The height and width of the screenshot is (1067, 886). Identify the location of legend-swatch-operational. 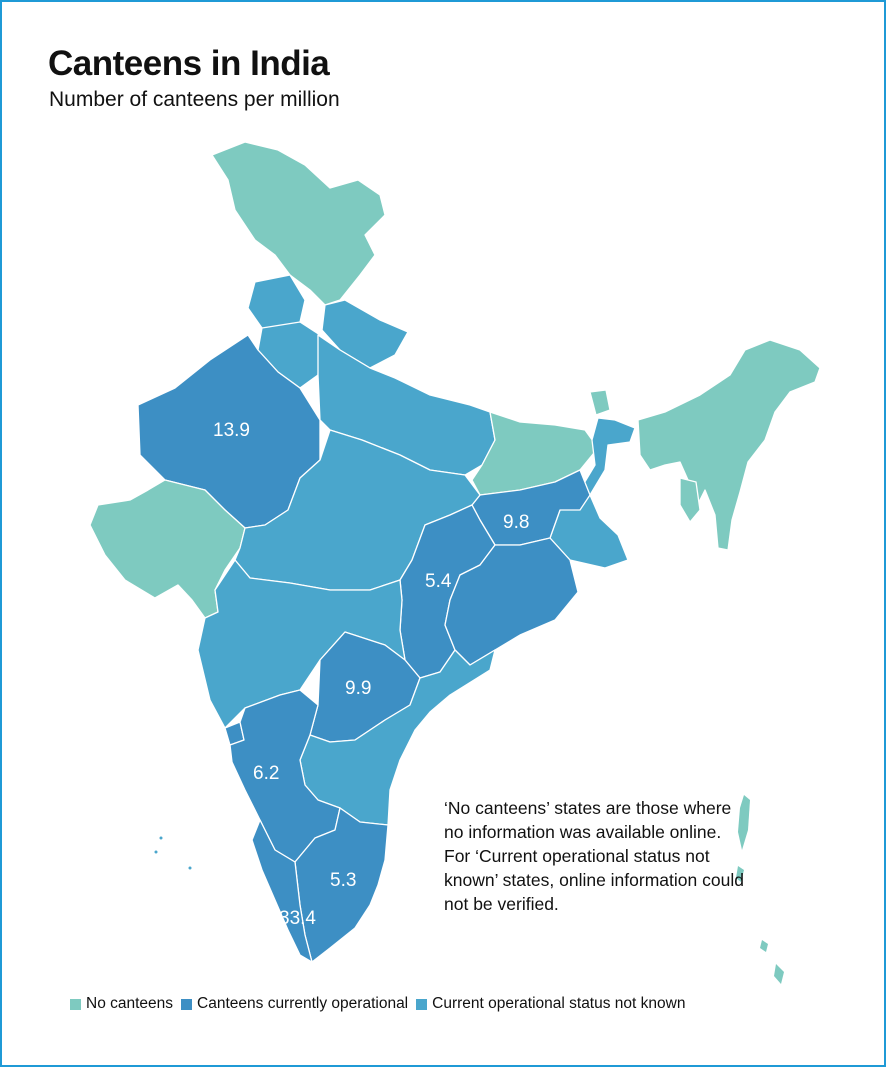
(187, 1004).